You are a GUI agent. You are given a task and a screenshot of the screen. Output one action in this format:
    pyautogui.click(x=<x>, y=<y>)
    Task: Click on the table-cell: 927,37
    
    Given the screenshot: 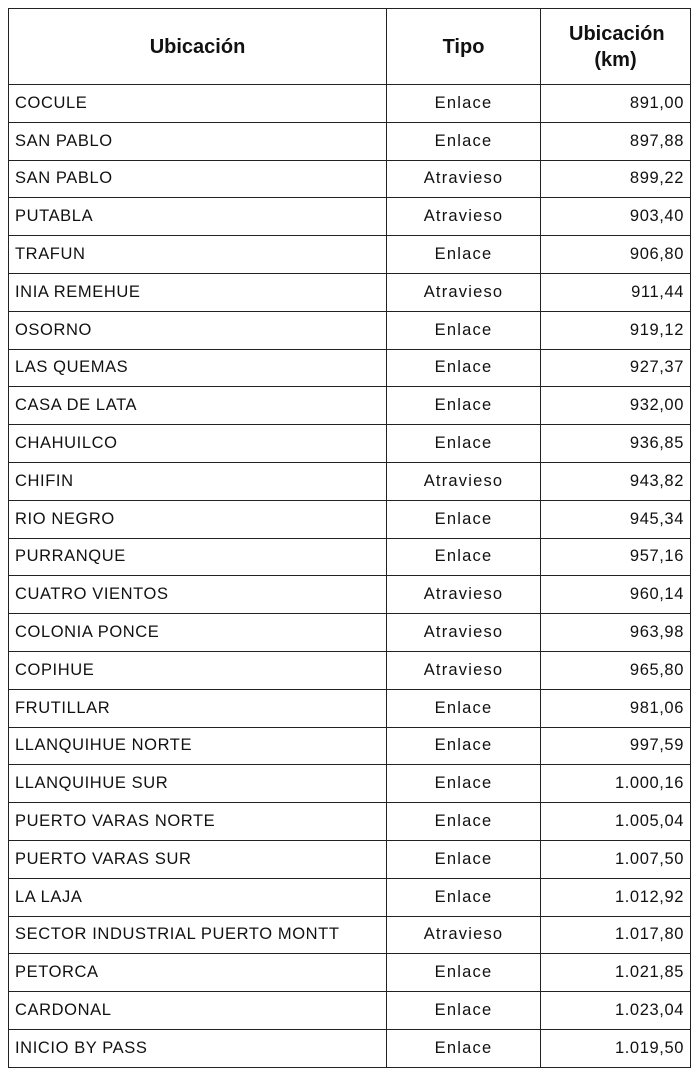 What is the action you would take?
    pyautogui.click(x=615, y=368)
    